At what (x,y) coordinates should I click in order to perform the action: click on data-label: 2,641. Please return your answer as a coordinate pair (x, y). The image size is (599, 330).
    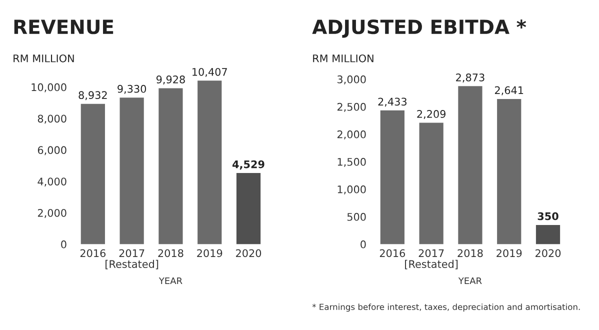
    Looking at the image, I should click on (509, 91).